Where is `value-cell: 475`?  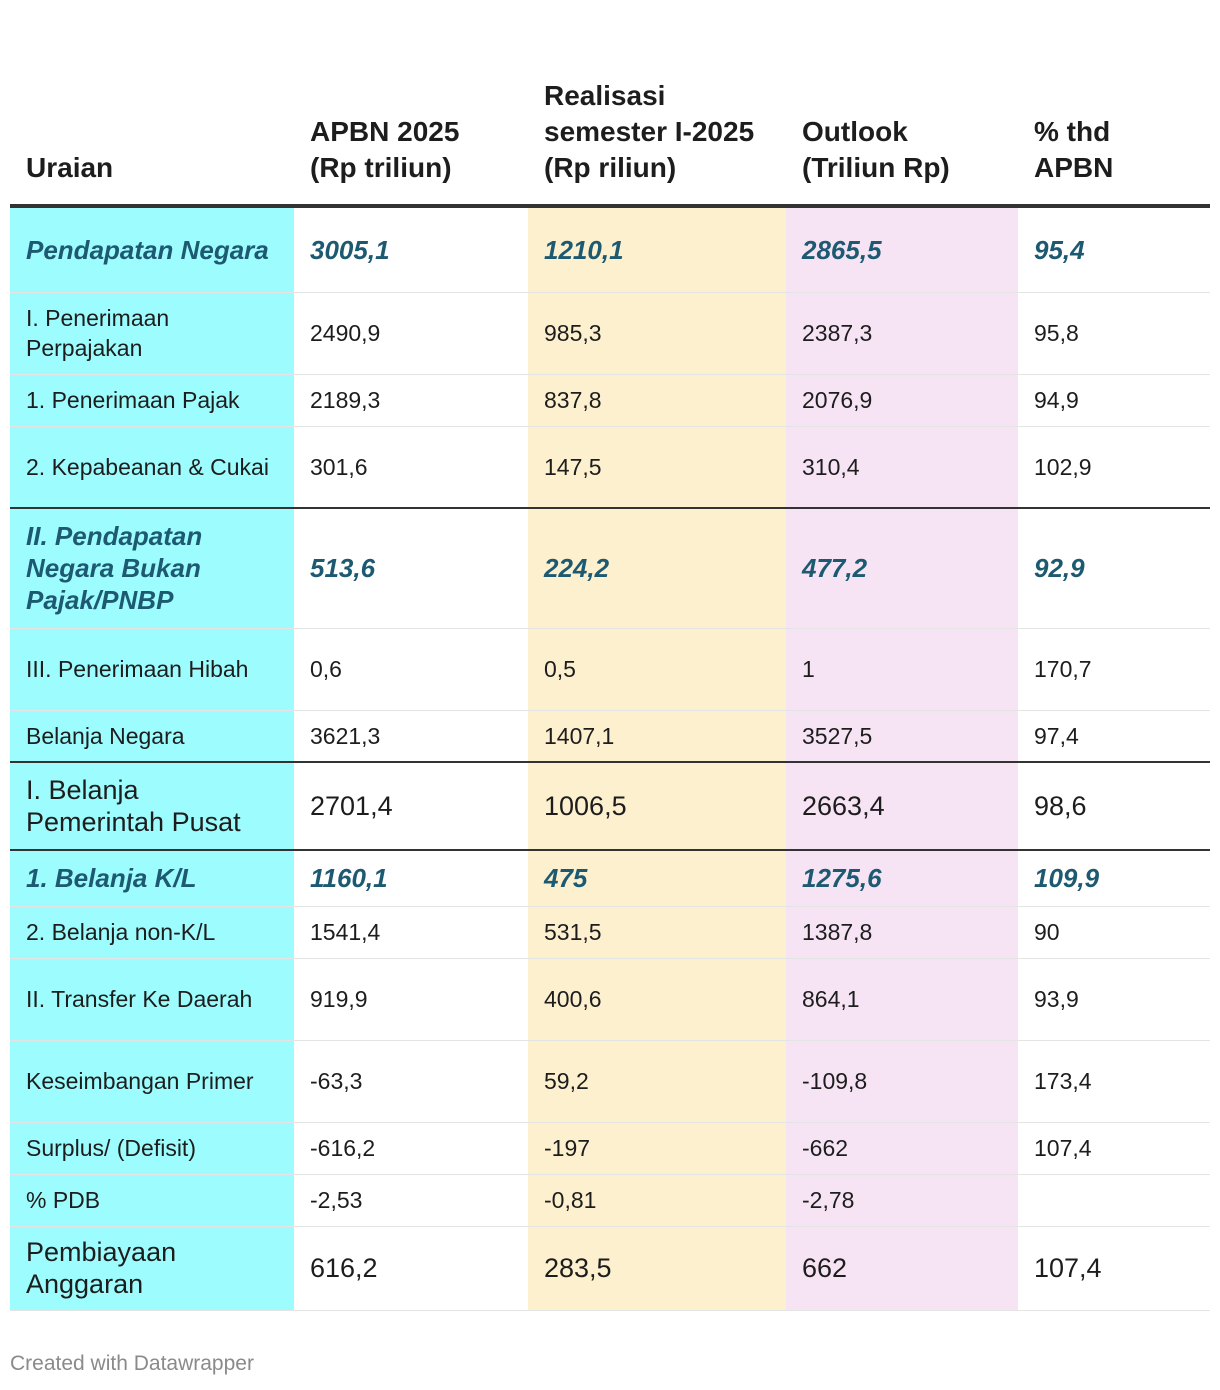 value-cell: 475 is located at coordinates (657, 878).